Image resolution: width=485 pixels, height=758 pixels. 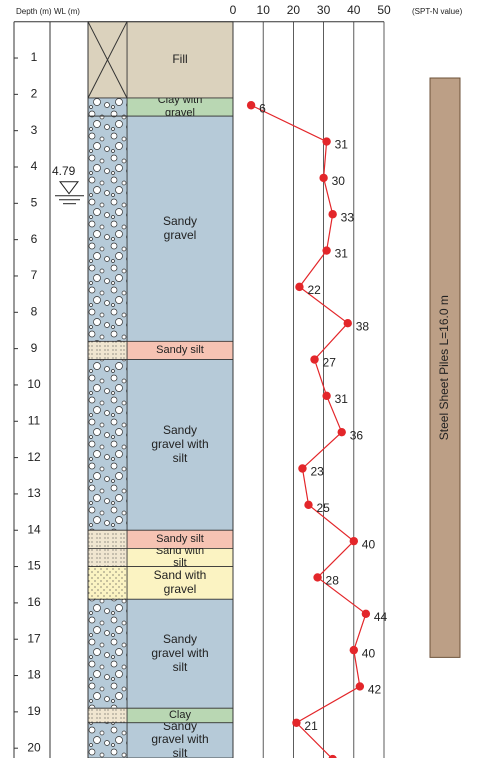 What do you see at coordinates (264, 10) in the screenshot?
I see `x-tick-label: 10` at bounding box center [264, 10].